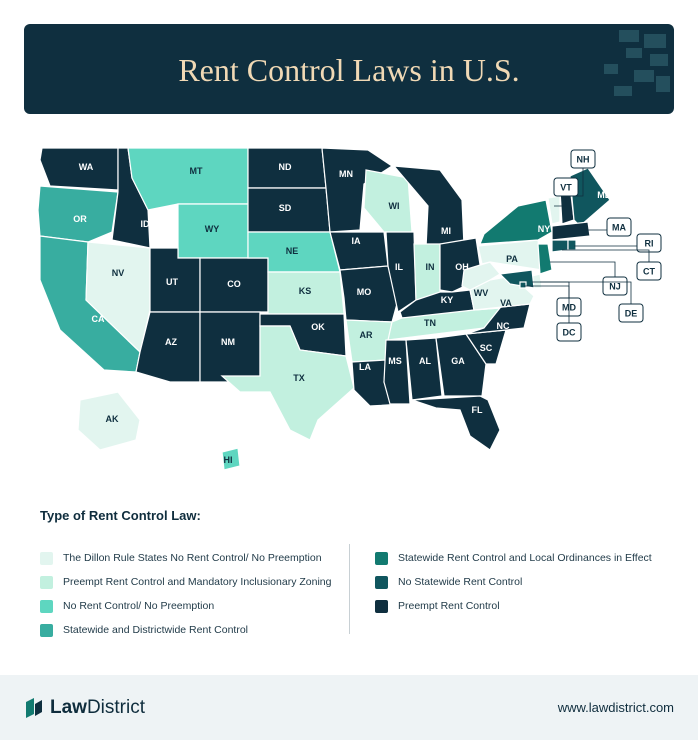 The width and height of the screenshot is (698, 740). What do you see at coordinates (477, 410) in the screenshot?
I see `state-label-fl: FL` at bounding box center [477, 410].